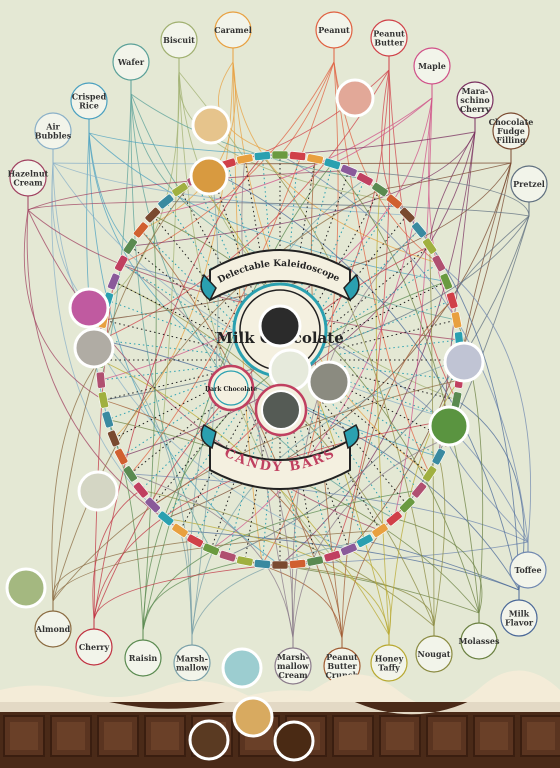 The height and width of the screenshot is (768, 560). I want to click on center-white-circle, so click(290, 370).